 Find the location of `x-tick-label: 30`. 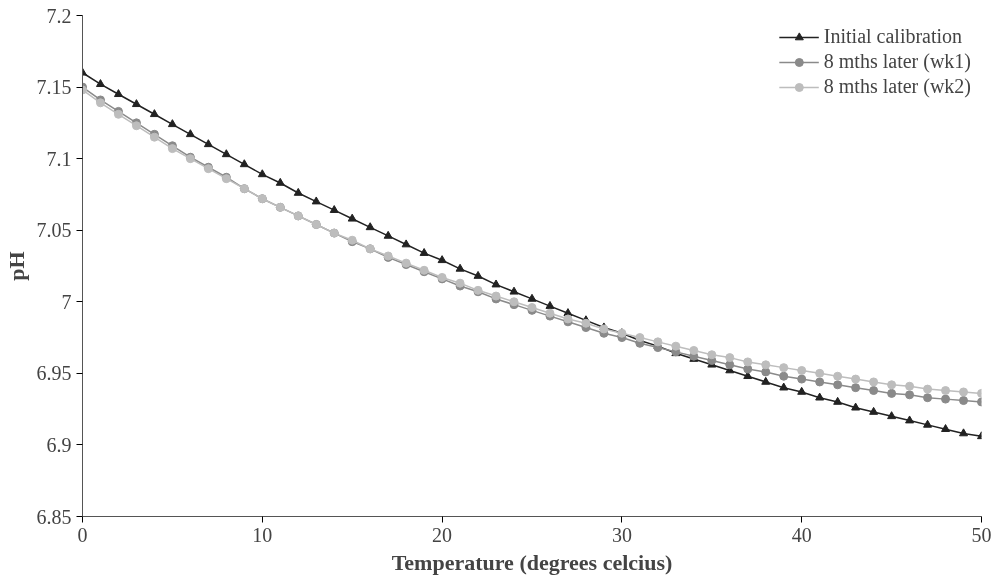

x-tick-label: 30 is located at coordinates (621, 534).